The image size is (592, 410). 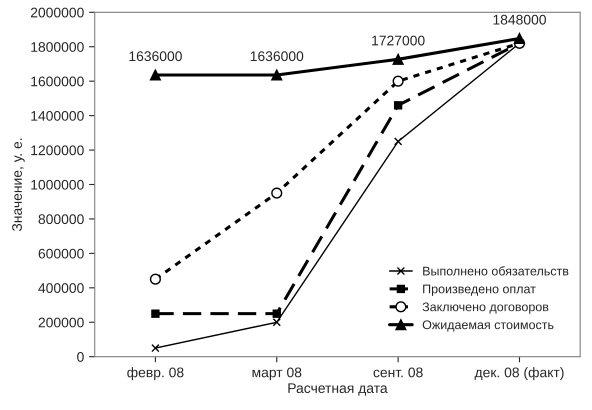 I want to click on data-label: 1848000, so click(x=520, y=19).